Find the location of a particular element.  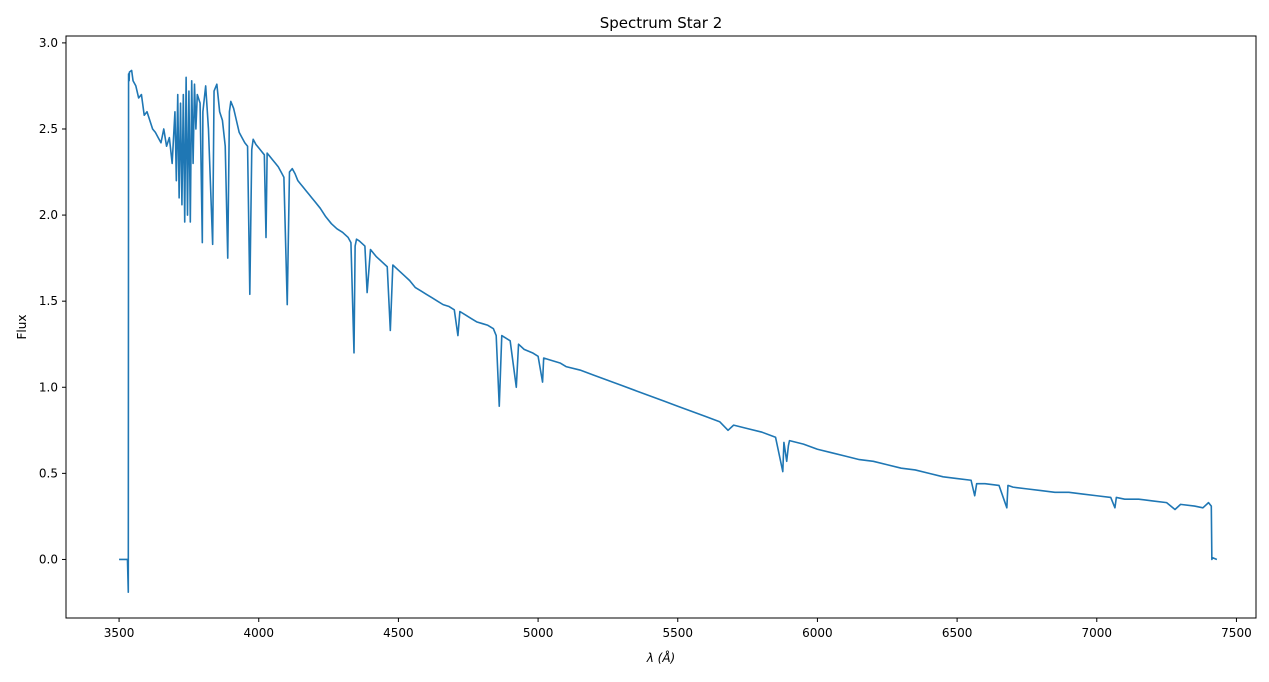

x-tick-label: 5000 is located at coordinates (538, 633).